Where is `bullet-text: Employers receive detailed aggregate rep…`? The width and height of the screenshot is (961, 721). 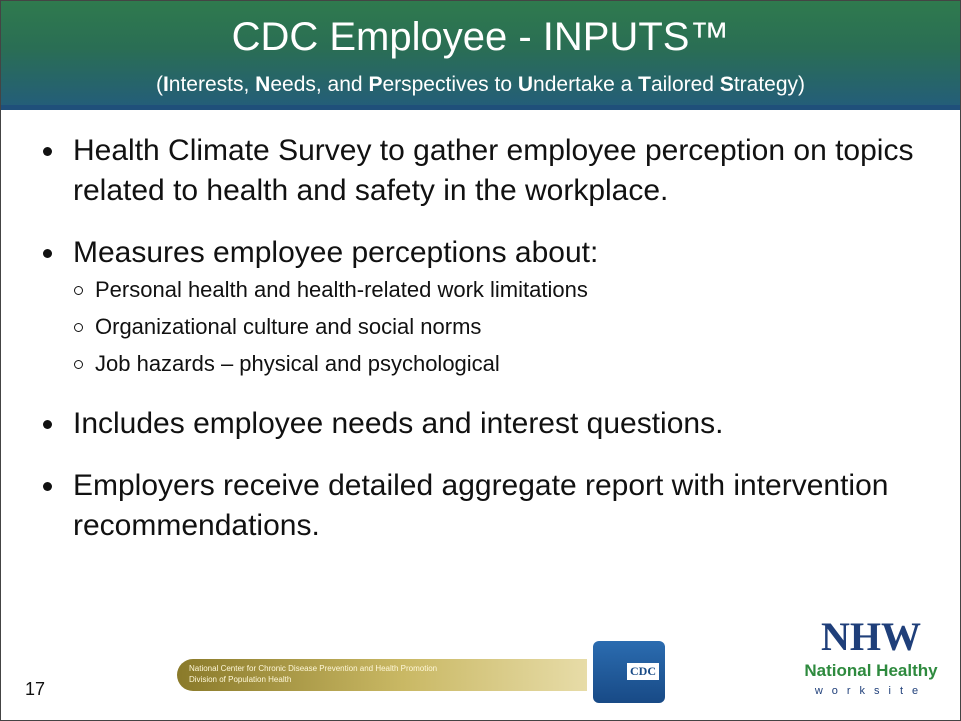 bullet-text: Employers receive detailed aggregate rep… is located at coordinates (491, 506).